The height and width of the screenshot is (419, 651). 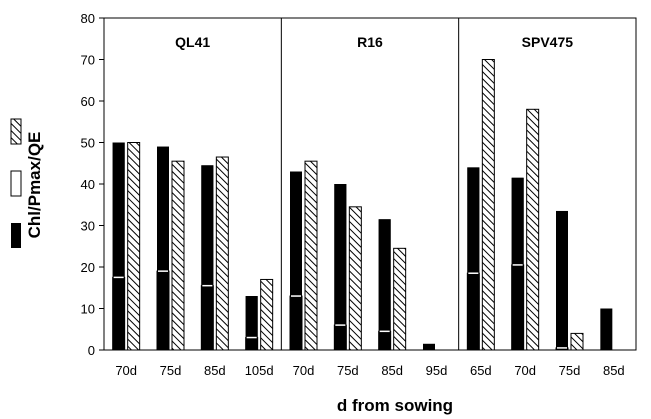 What do you see at coordinates (88, 267) in the screenshot?
I see `y-tick-label: 20` at bounding box center [88, 267].